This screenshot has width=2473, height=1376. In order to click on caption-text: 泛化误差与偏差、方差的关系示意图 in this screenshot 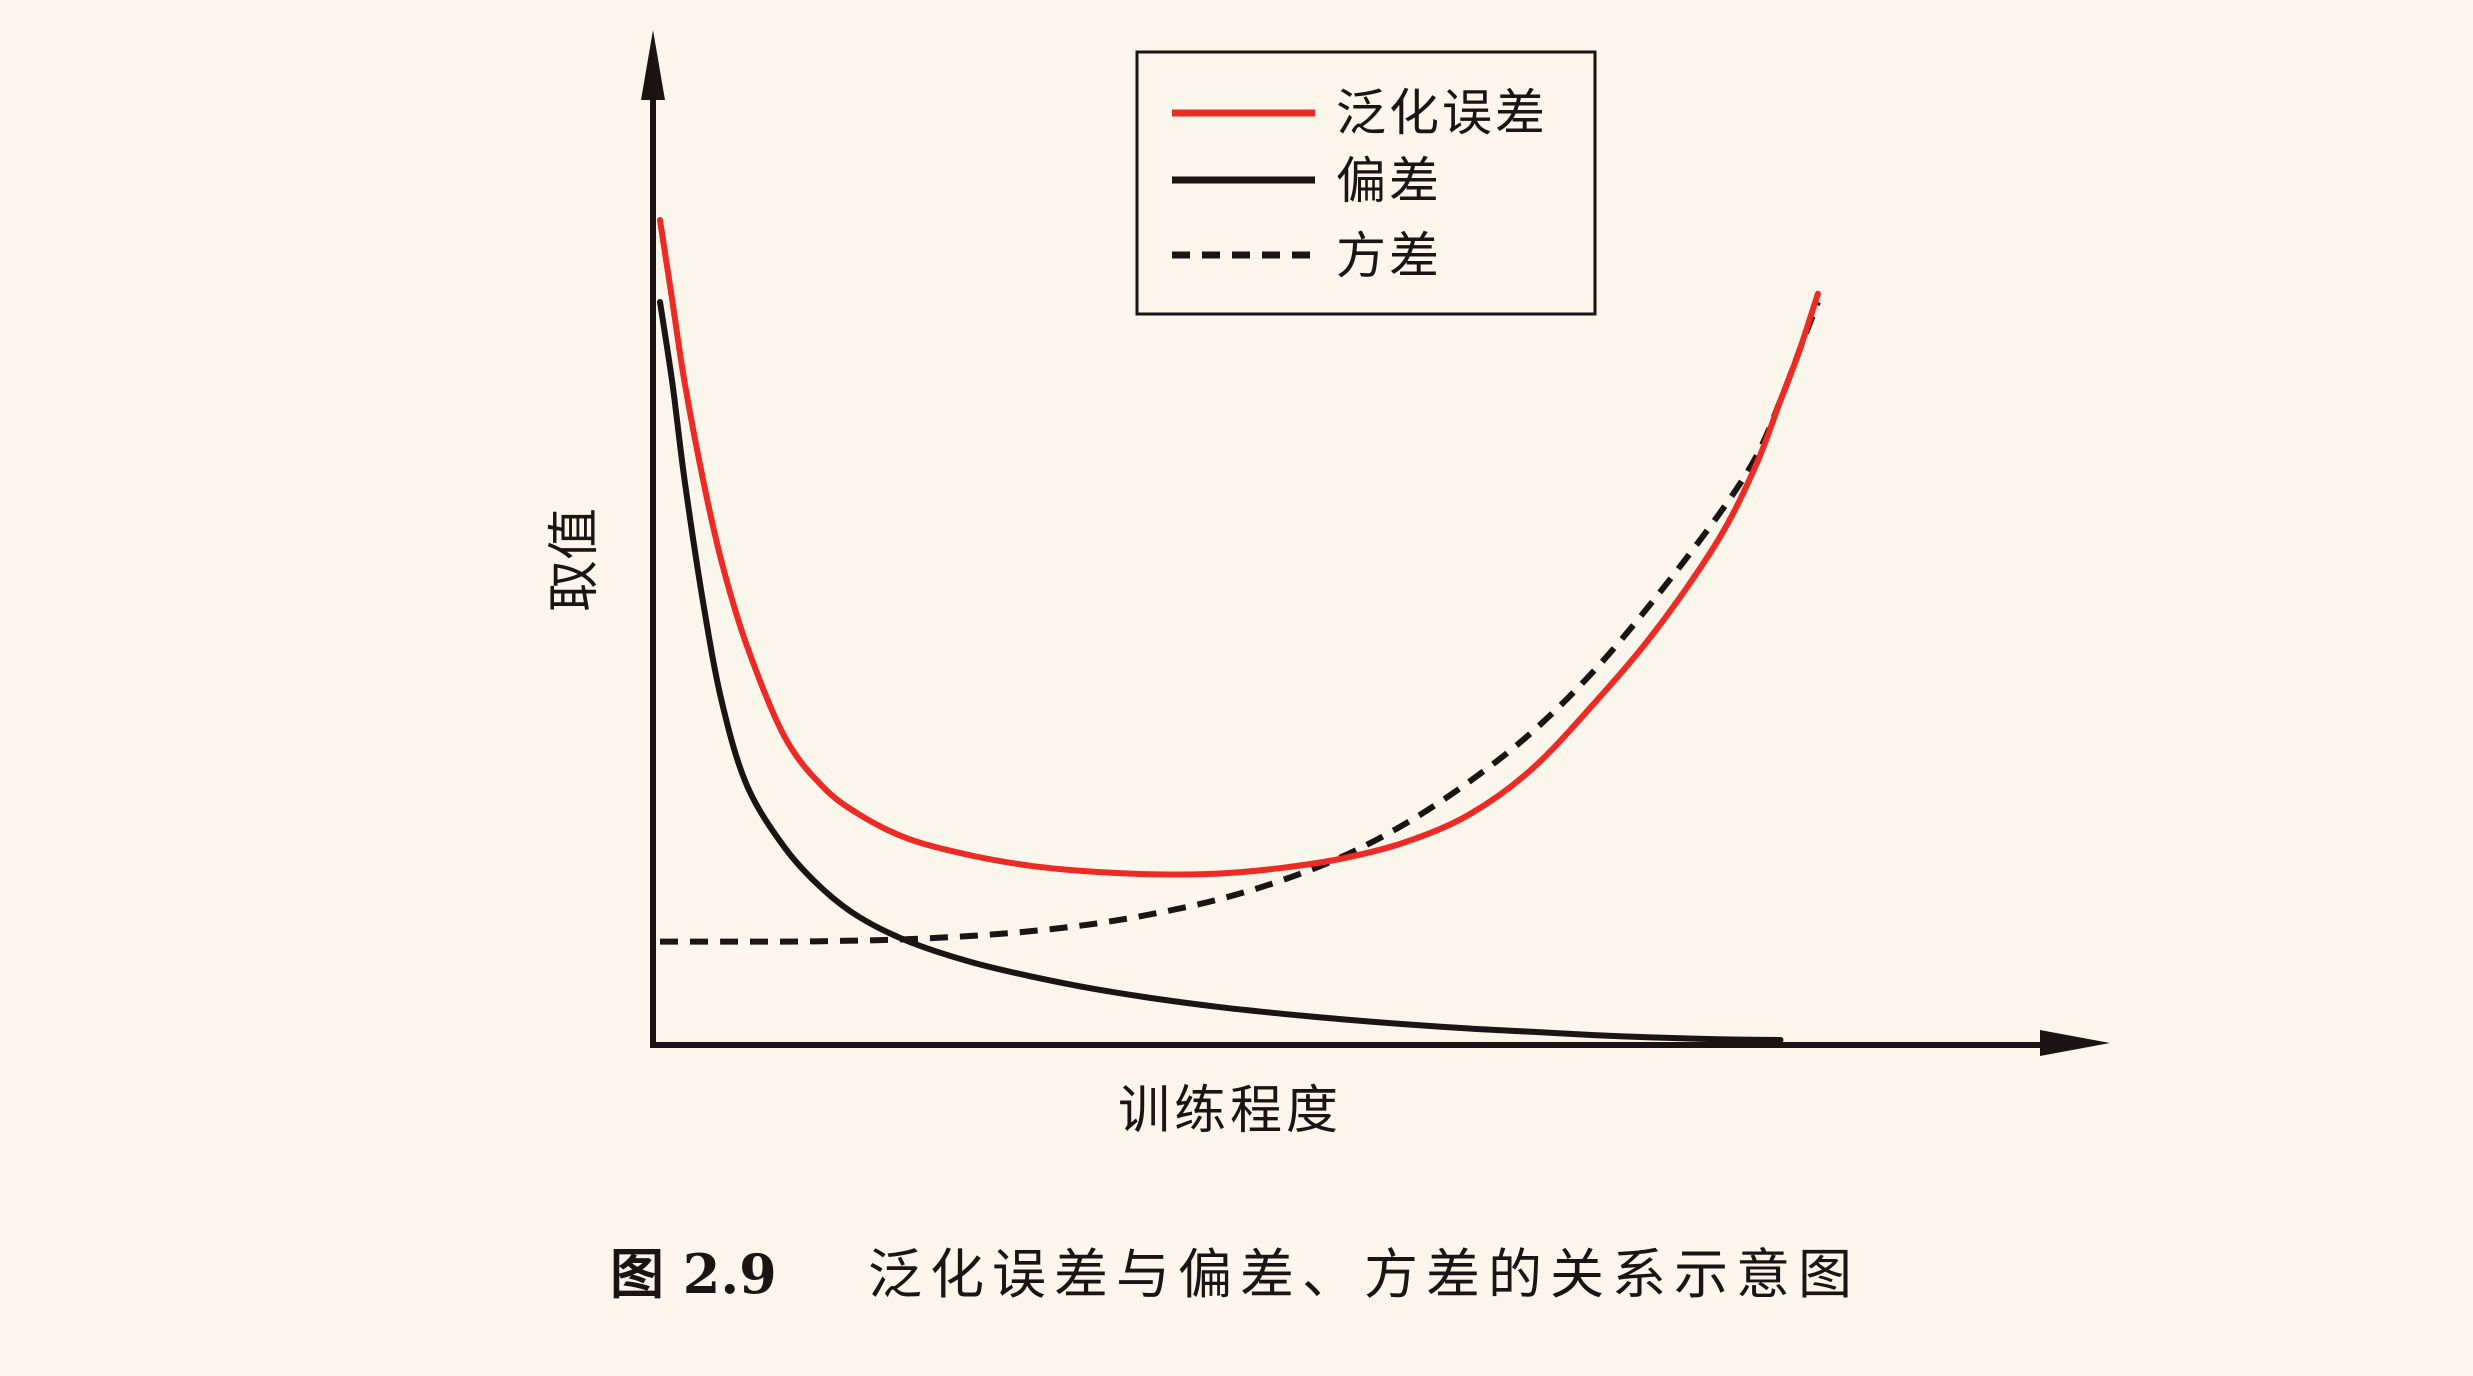, I will do `click(1364, 1274)`.